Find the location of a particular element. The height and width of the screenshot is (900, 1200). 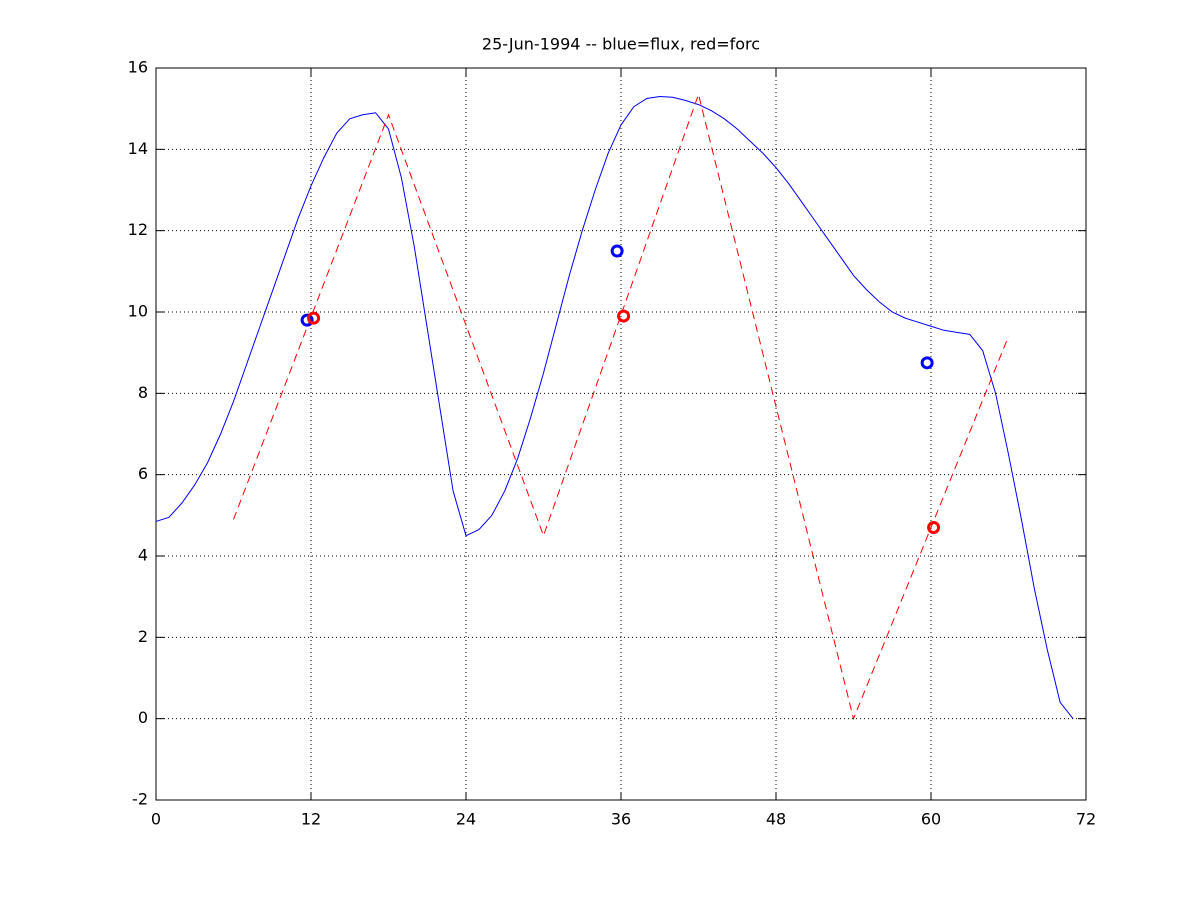

y-tick-label: 10 is located at coordinates (138, 311).